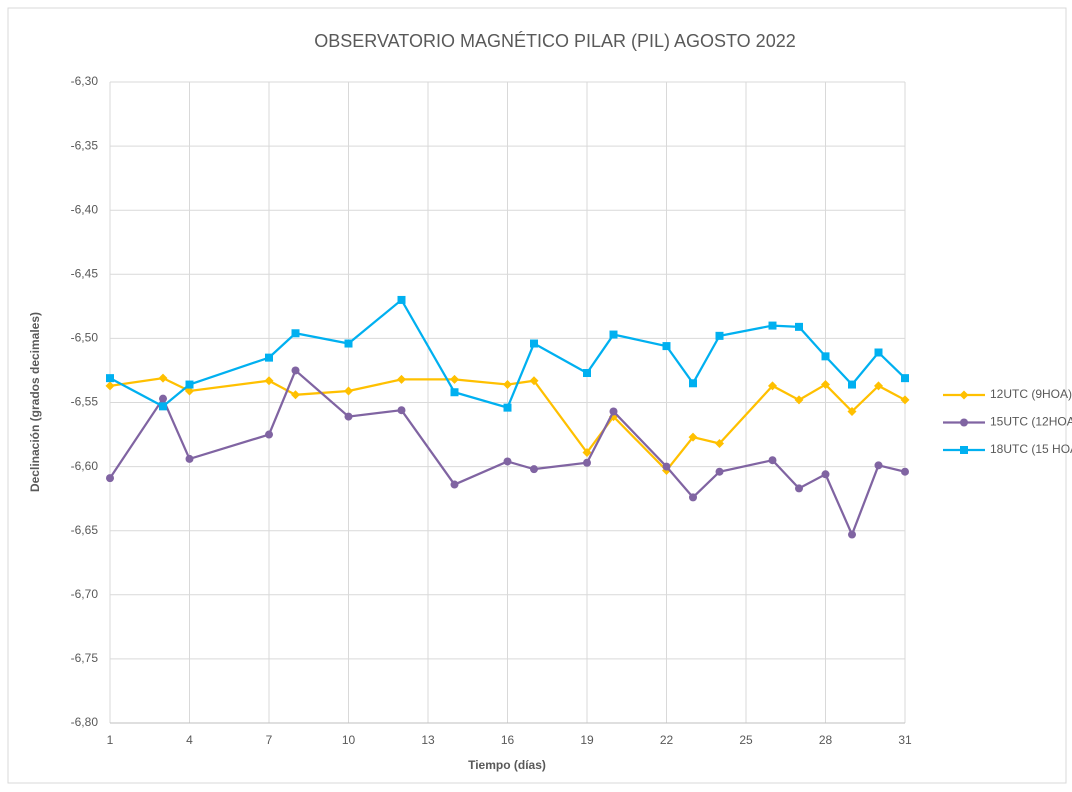 Image resolution: width=1072 pixels, height=792 pixels. Describe the element at coordinates (507, 765) in the screenshot. I see `x-axis-label: Tiempo (días)` at that location.